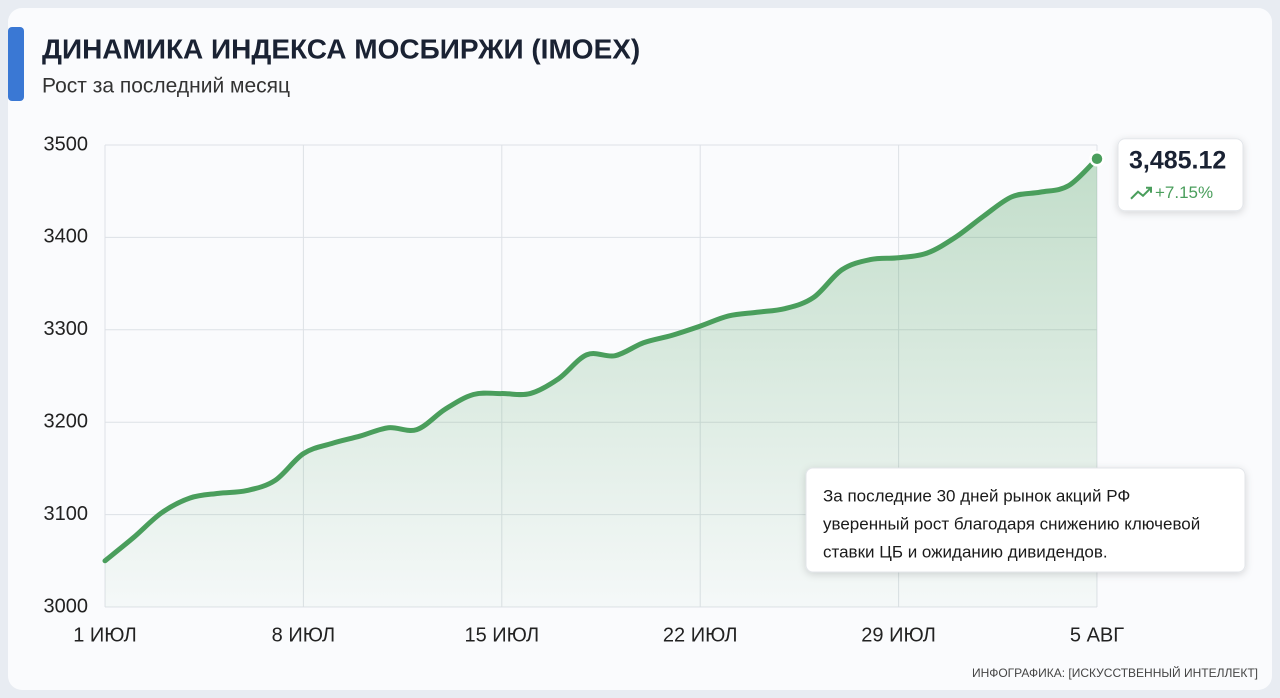 This screenshot has width=1280, height=698. I want to click on y-tick-label: 3200, so click(66, 421).